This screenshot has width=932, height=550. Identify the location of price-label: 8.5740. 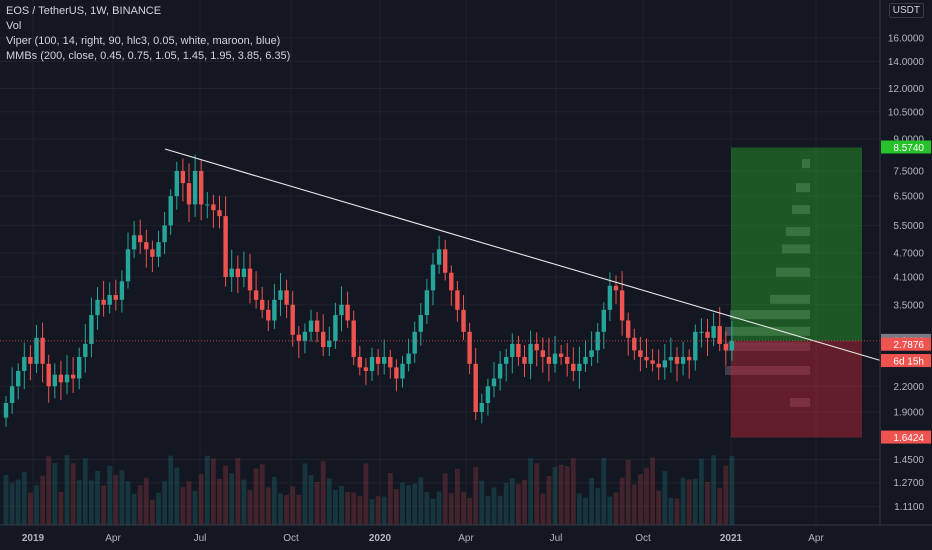
(908, 148).